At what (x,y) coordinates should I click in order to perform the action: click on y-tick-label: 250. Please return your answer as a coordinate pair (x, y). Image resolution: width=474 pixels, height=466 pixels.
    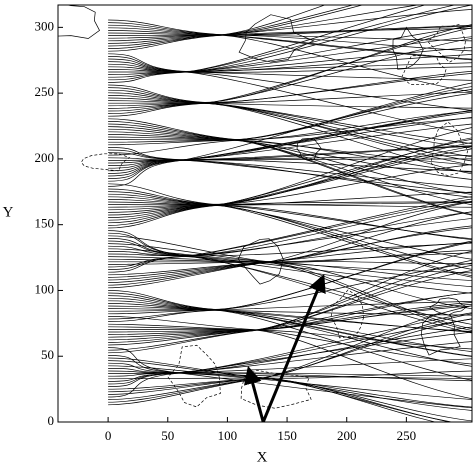
    Looking at the image, I should click on (45, 91).